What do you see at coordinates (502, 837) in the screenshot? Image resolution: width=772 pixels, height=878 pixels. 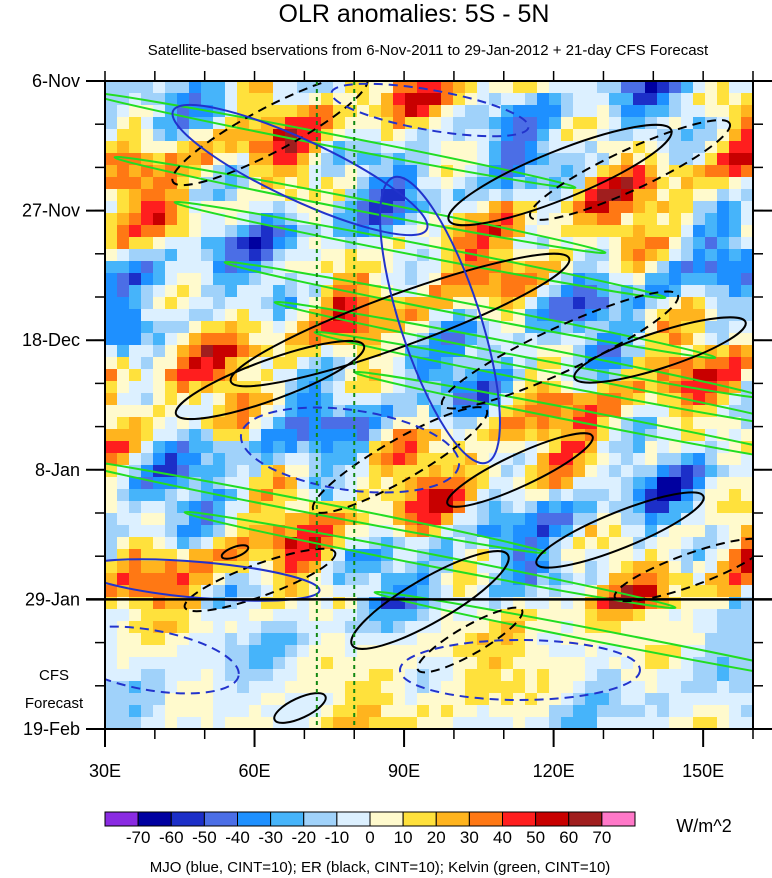 I see `colorbar-tick-label: 40` at bounding box center [502, 837].